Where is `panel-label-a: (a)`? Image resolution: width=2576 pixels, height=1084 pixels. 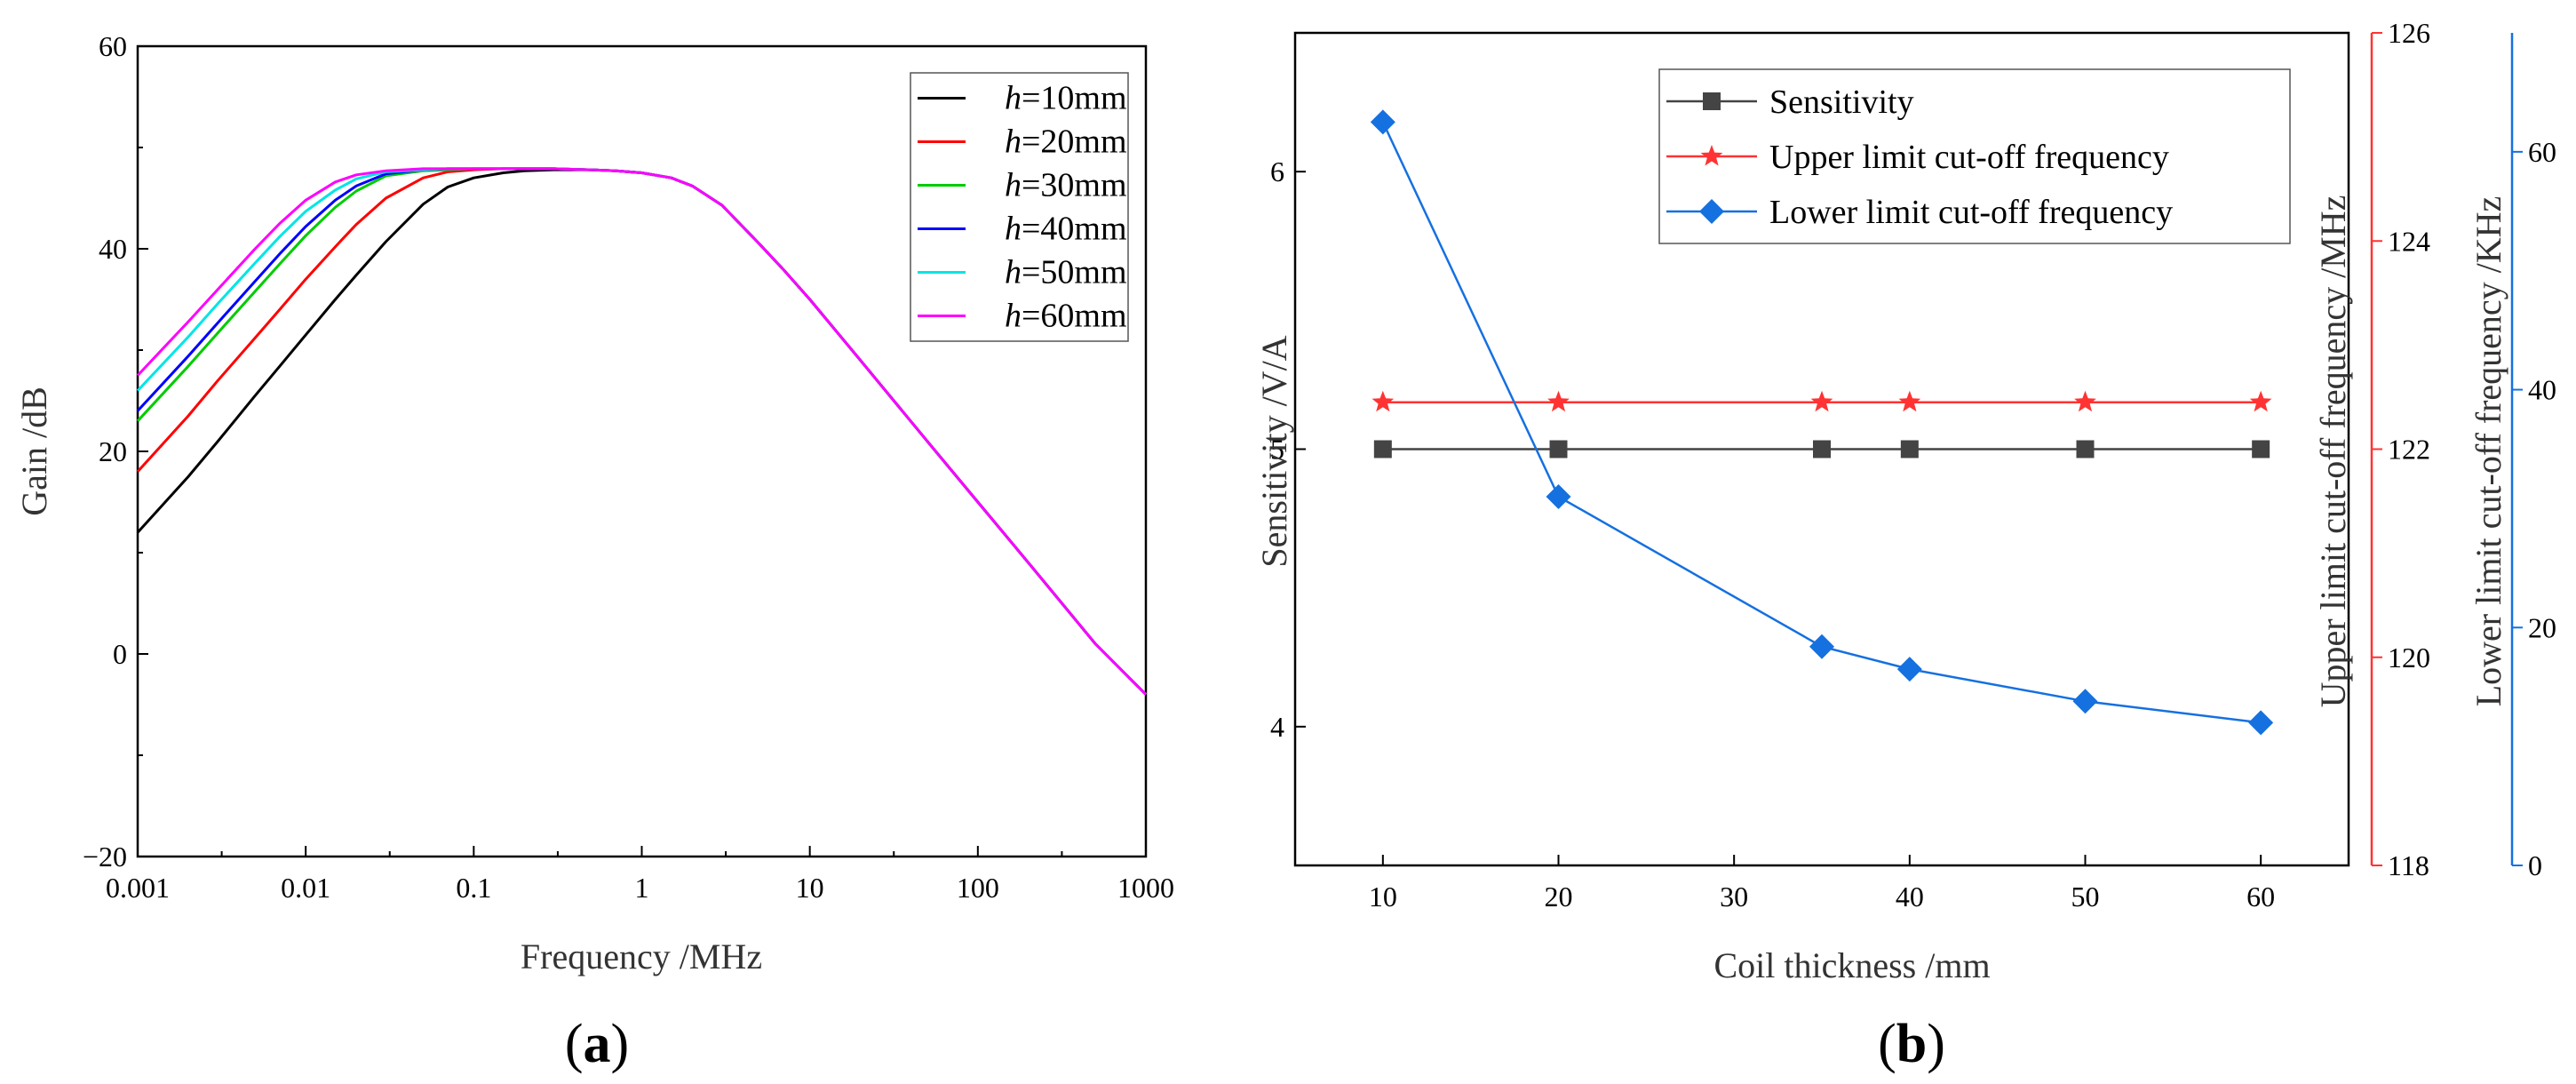
panel-label-a: (a) is located at coordinates (597, 1044).